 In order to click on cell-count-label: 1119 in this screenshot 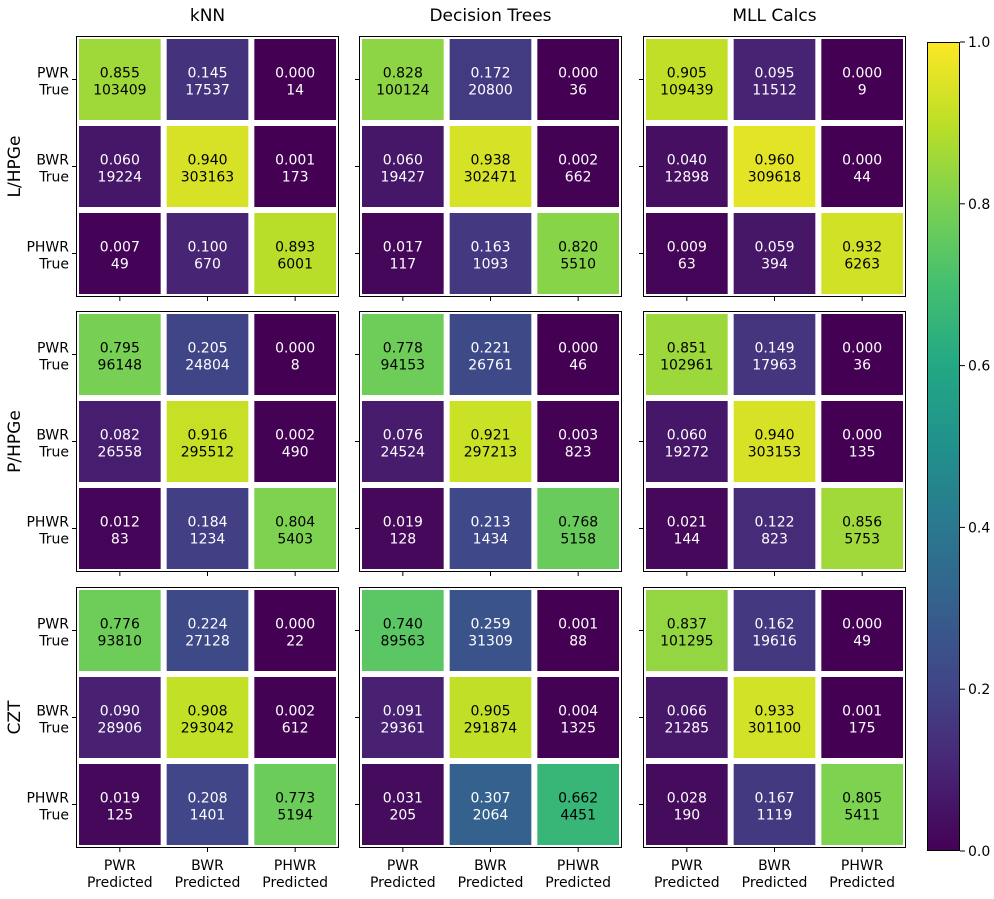, I will do `click(775, 816)`.